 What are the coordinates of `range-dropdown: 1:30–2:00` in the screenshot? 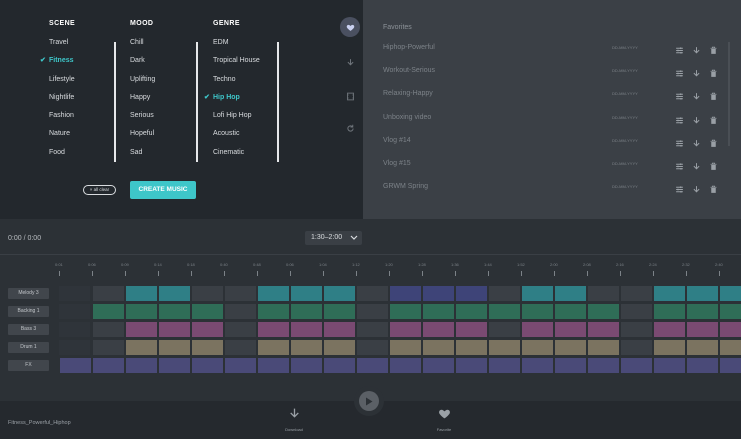 It's located at (333, 238).